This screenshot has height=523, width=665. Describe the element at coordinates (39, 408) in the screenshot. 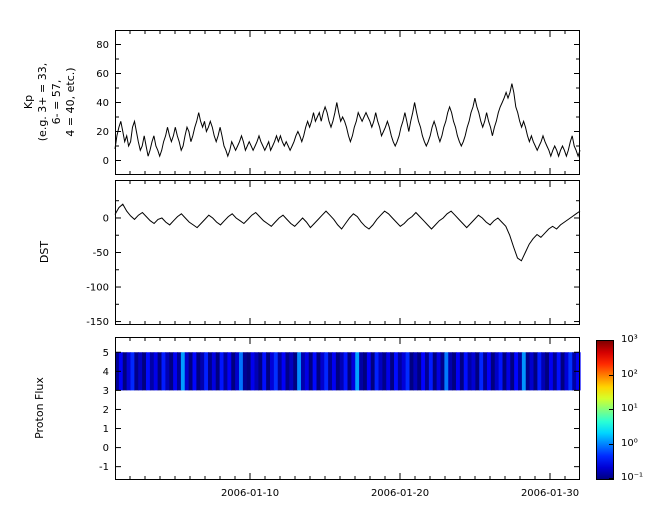

I see `proton-flux-axis-label: Proton Flux` at that location.